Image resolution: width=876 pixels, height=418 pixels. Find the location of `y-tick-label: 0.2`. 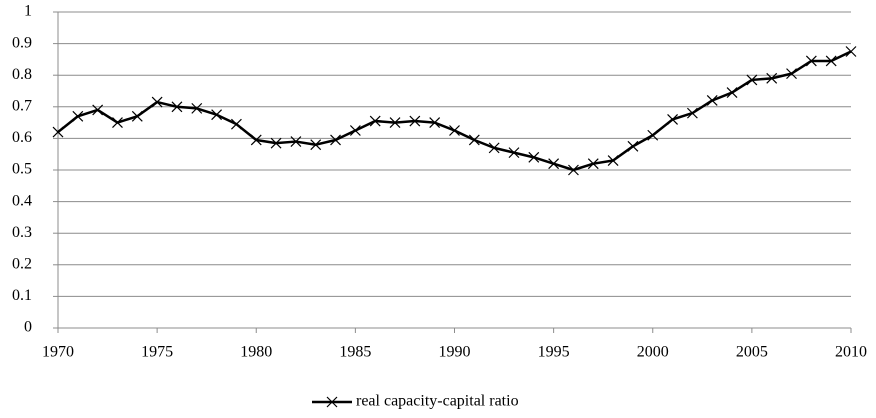

y-tick-label: 0.2 is located at coordinates (22, 263).